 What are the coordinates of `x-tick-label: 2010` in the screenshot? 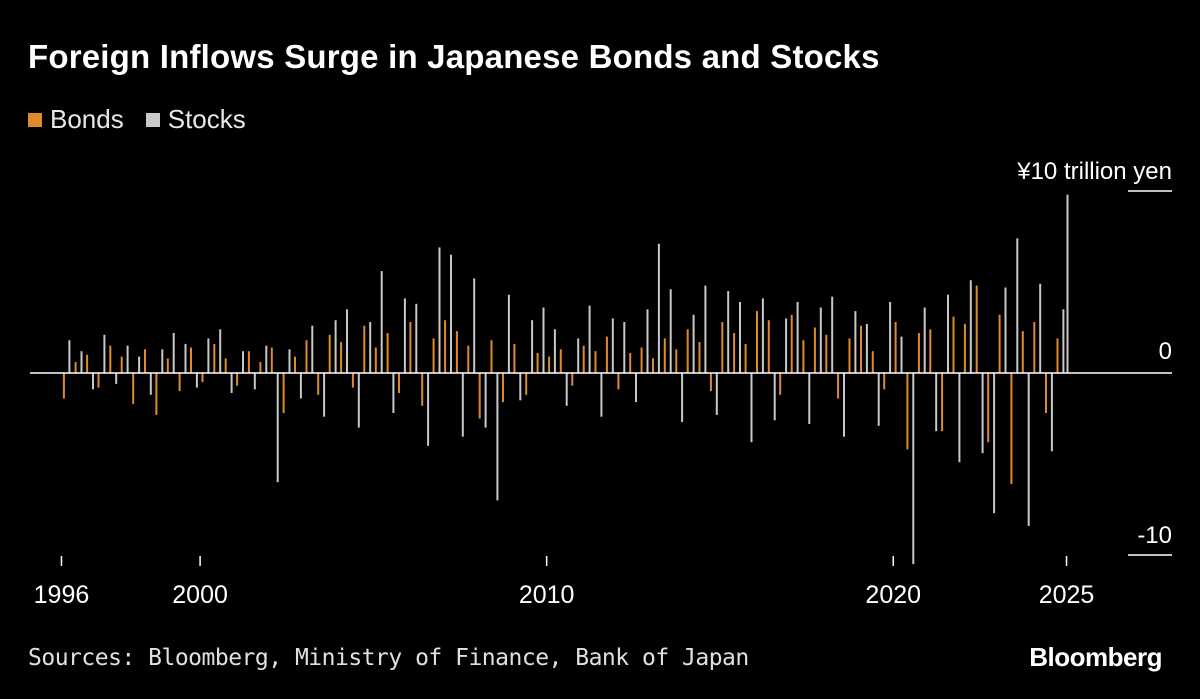 It's located at (547, 595).